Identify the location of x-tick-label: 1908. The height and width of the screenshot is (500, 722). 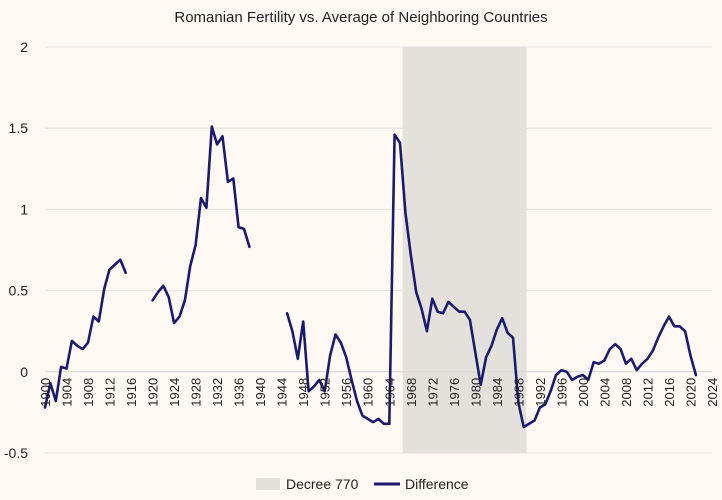
(88, 392).